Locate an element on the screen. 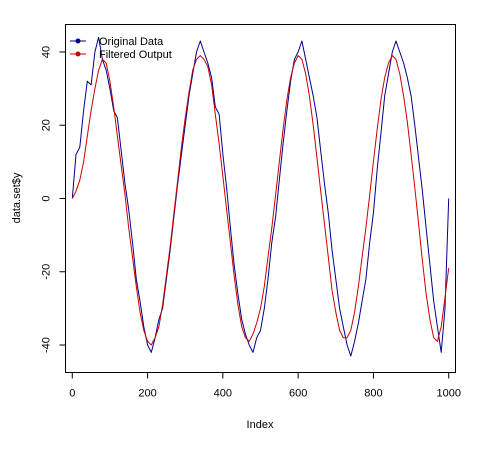 This screenshot has width=492, height=464. y-axis-label: data.set$y is located at coordinates (17, 197).